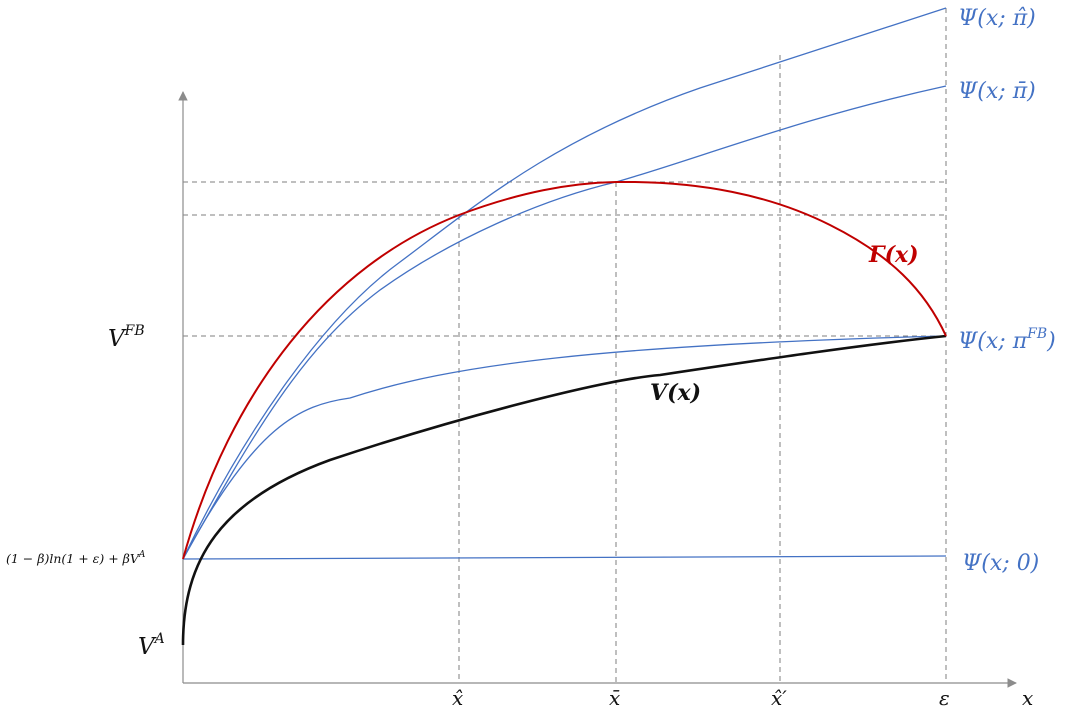 This screenshot has width=1072, height=713. I want to click on x-tick-xbar: x̄, so click(614, 698).